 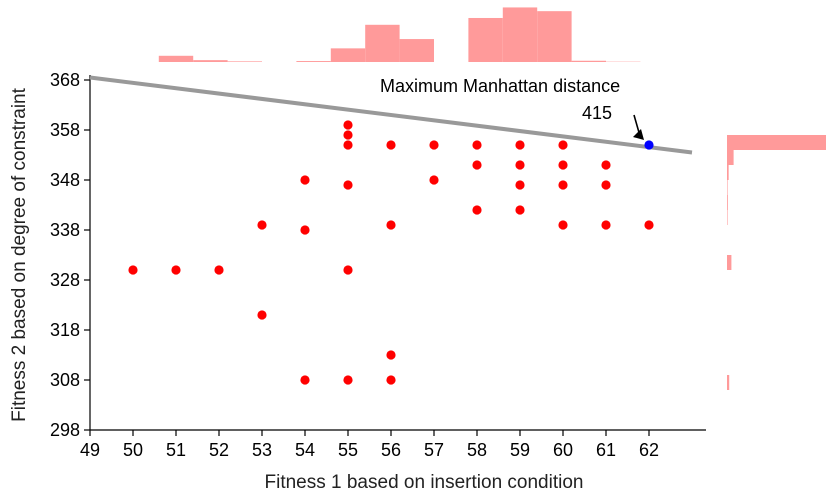 I want to click on y-tick-label: 358, so click(x=65, y=130).